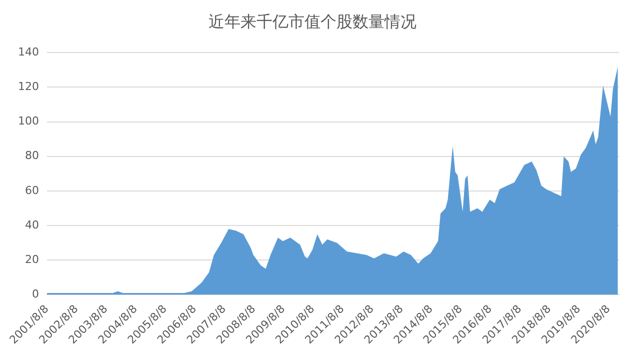  I want to click on chart-title: 近年来千亿市值个股数量情况, so click(313, 22).